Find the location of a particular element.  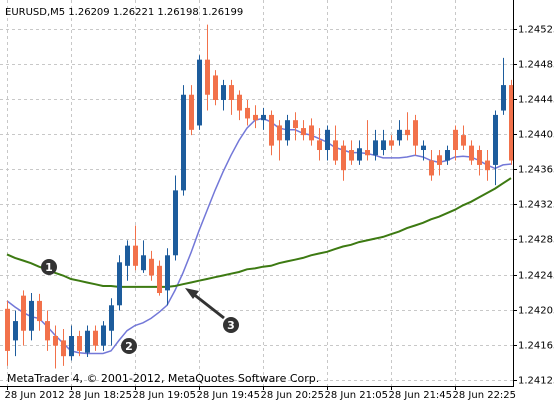

y-tick-label: 1.24325 is located at coordinates (536, 205).